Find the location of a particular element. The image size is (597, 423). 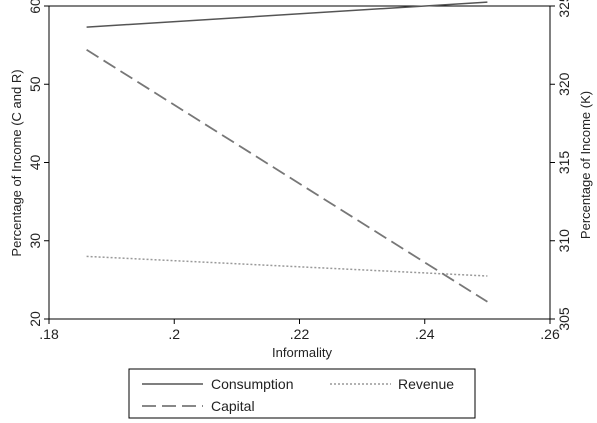

legend-label-capital: Capital is located at coordinates (233, 406).